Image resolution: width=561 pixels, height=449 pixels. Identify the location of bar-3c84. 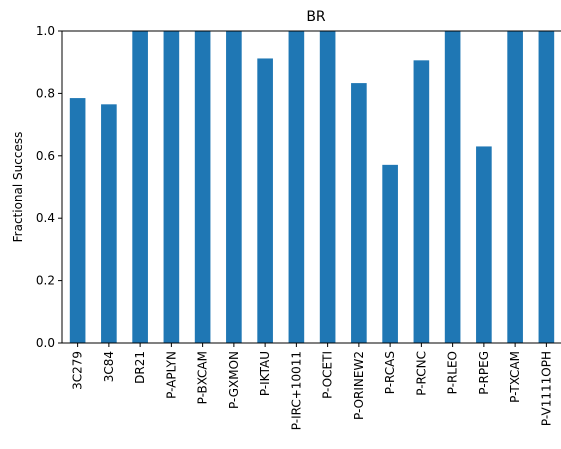
(109, 223).